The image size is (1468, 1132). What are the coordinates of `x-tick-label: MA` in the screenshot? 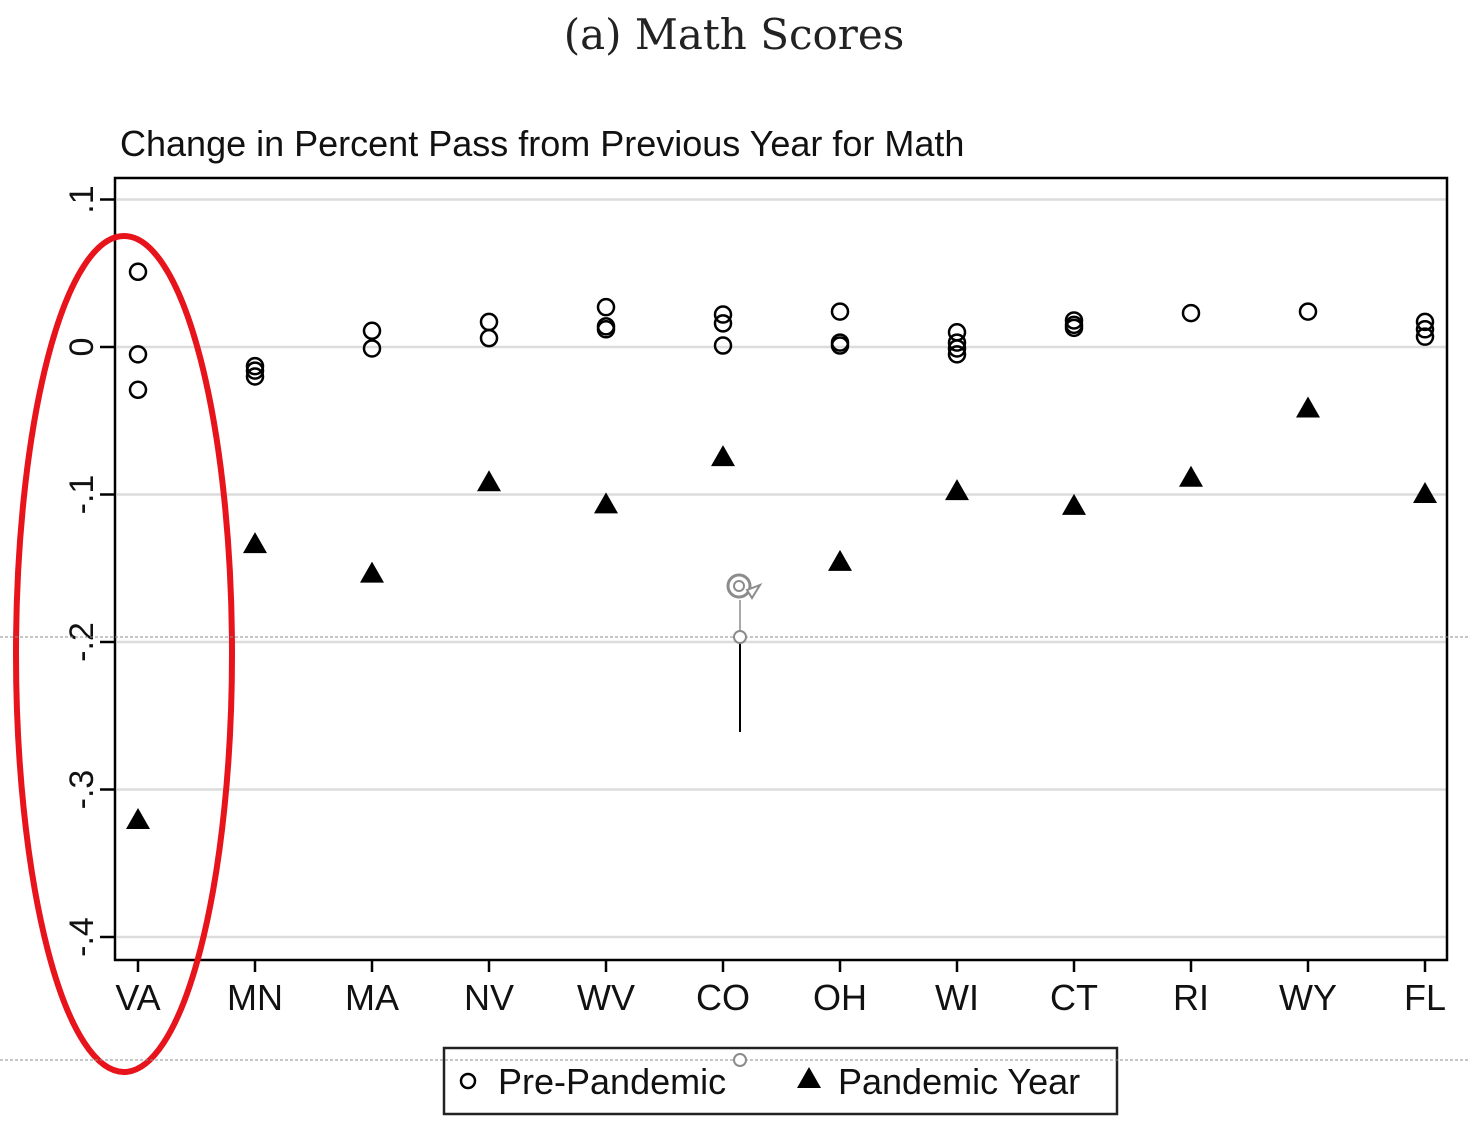 It's located at (372, 997).